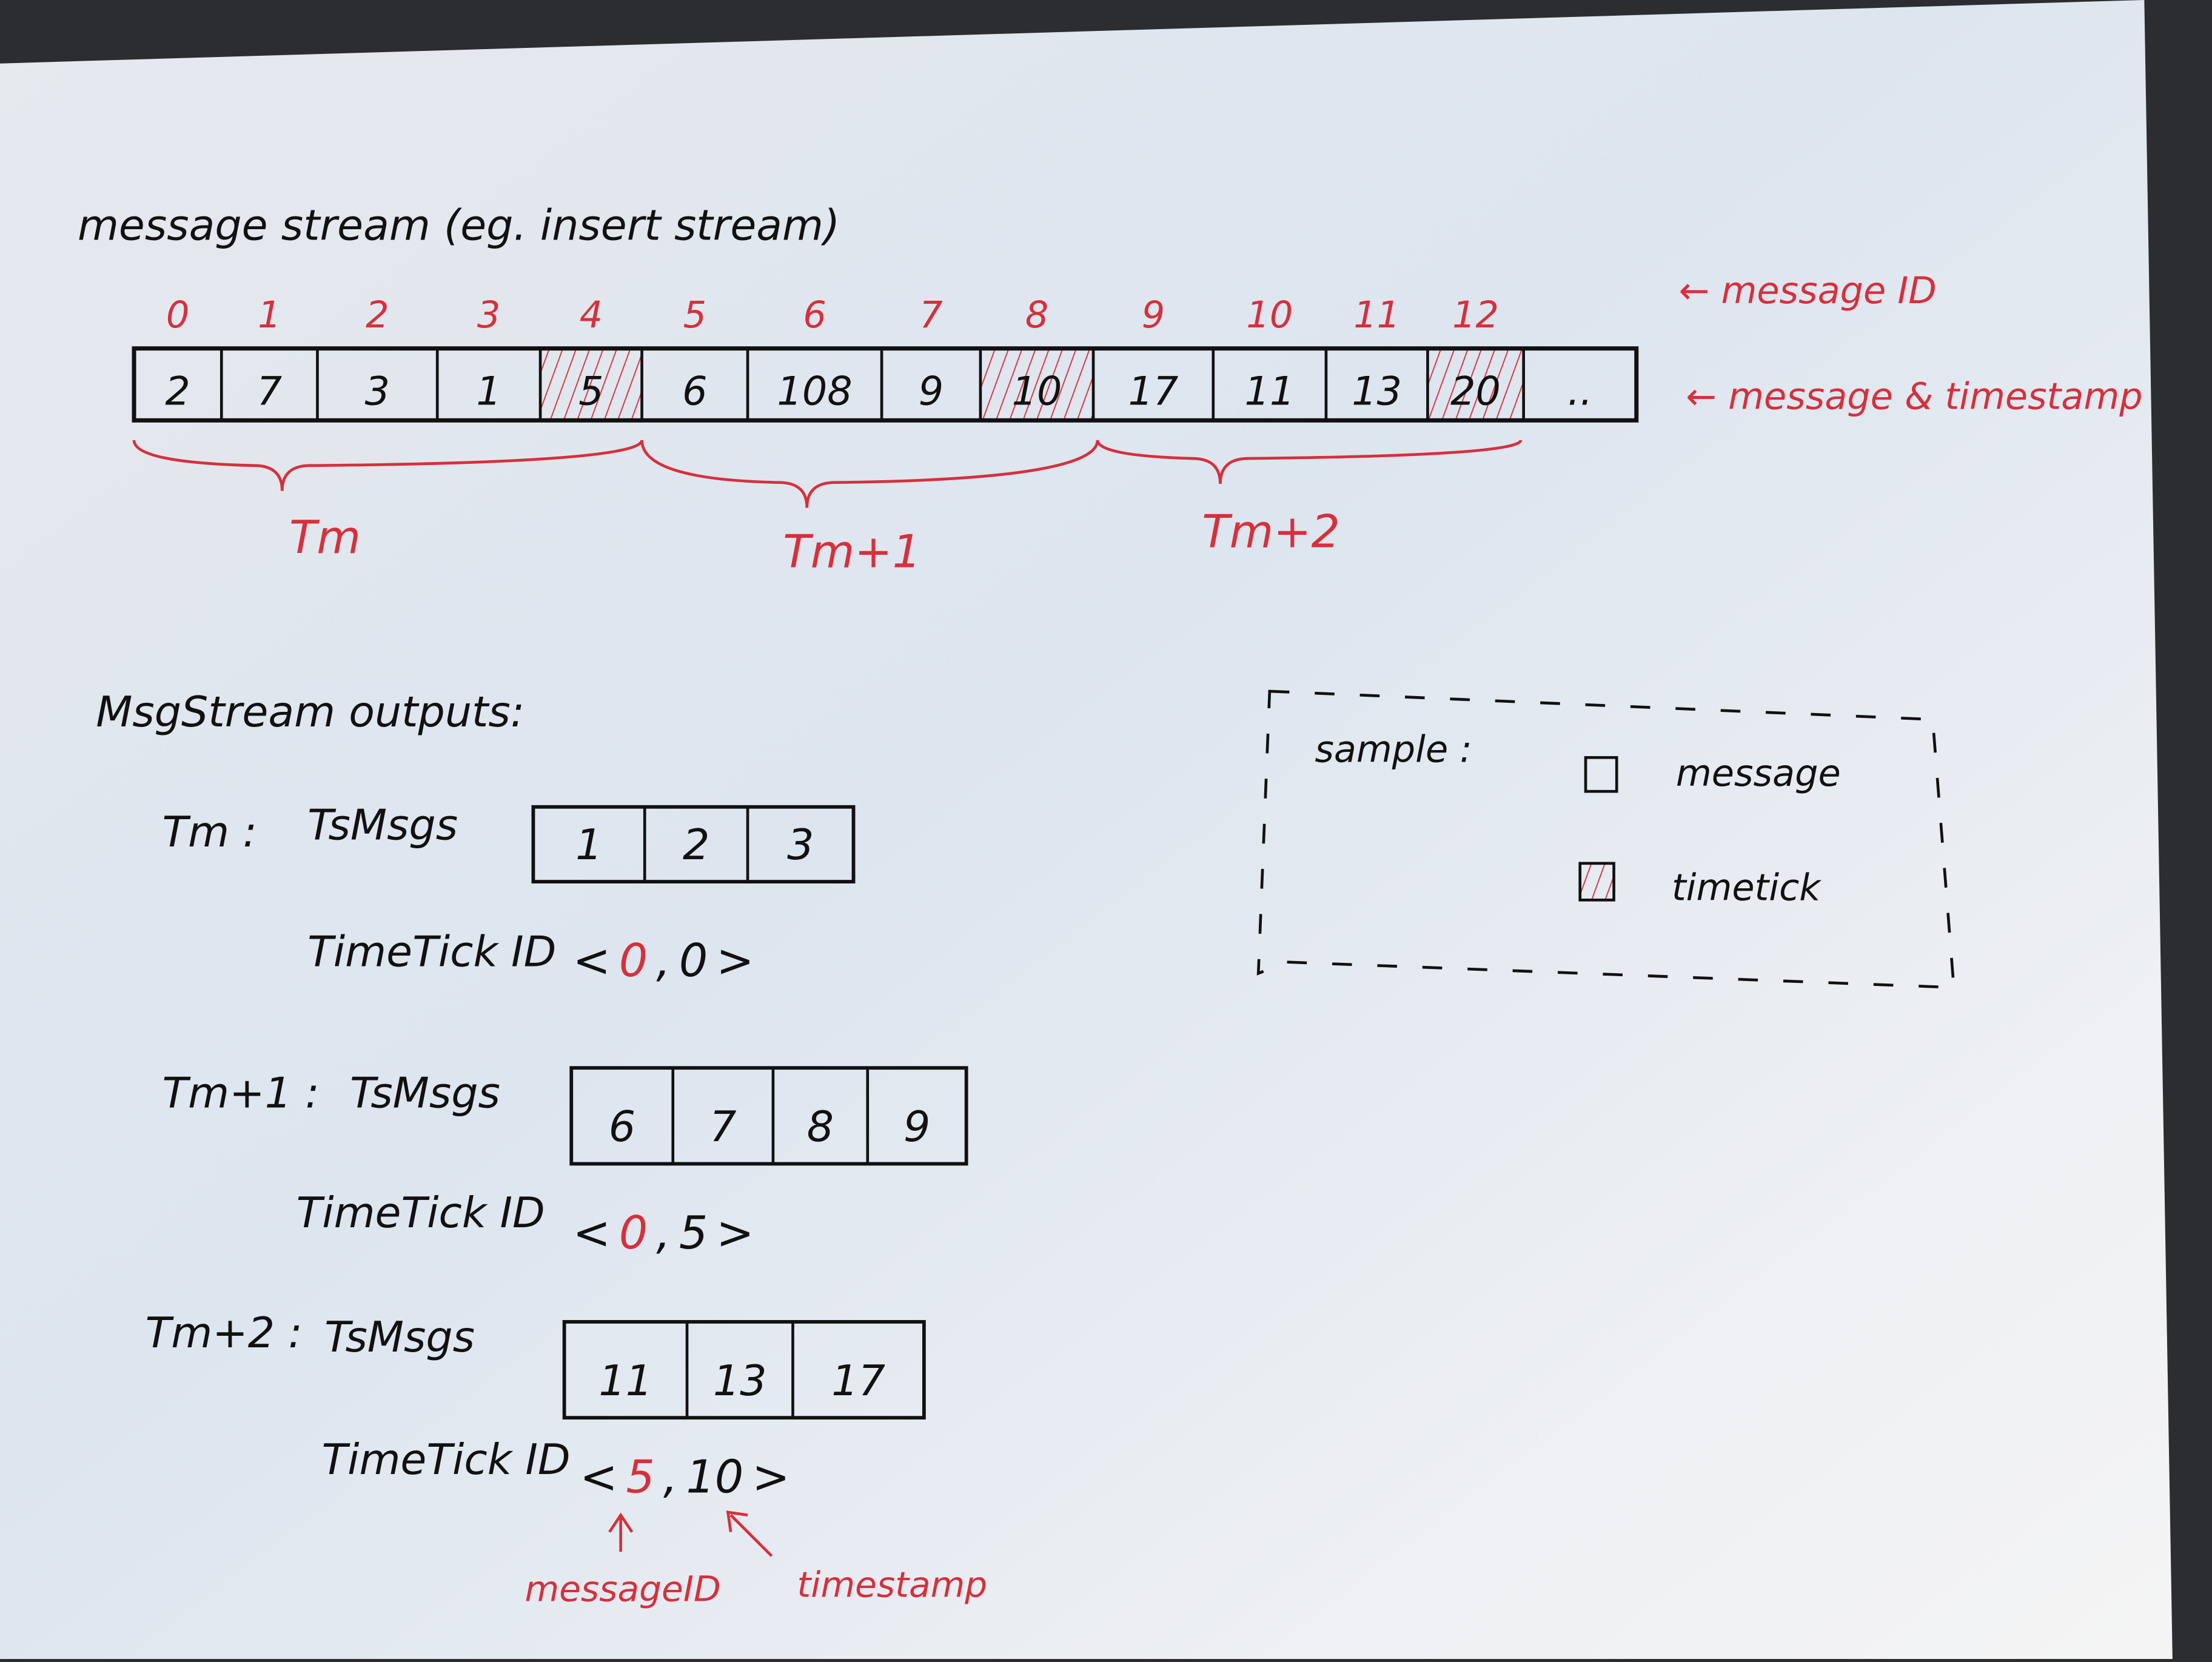 Image resolution: width=2212 pixels, height=1662 pixels. I want to click on annotation-timestamp: timestamp, so click(892, 1585).